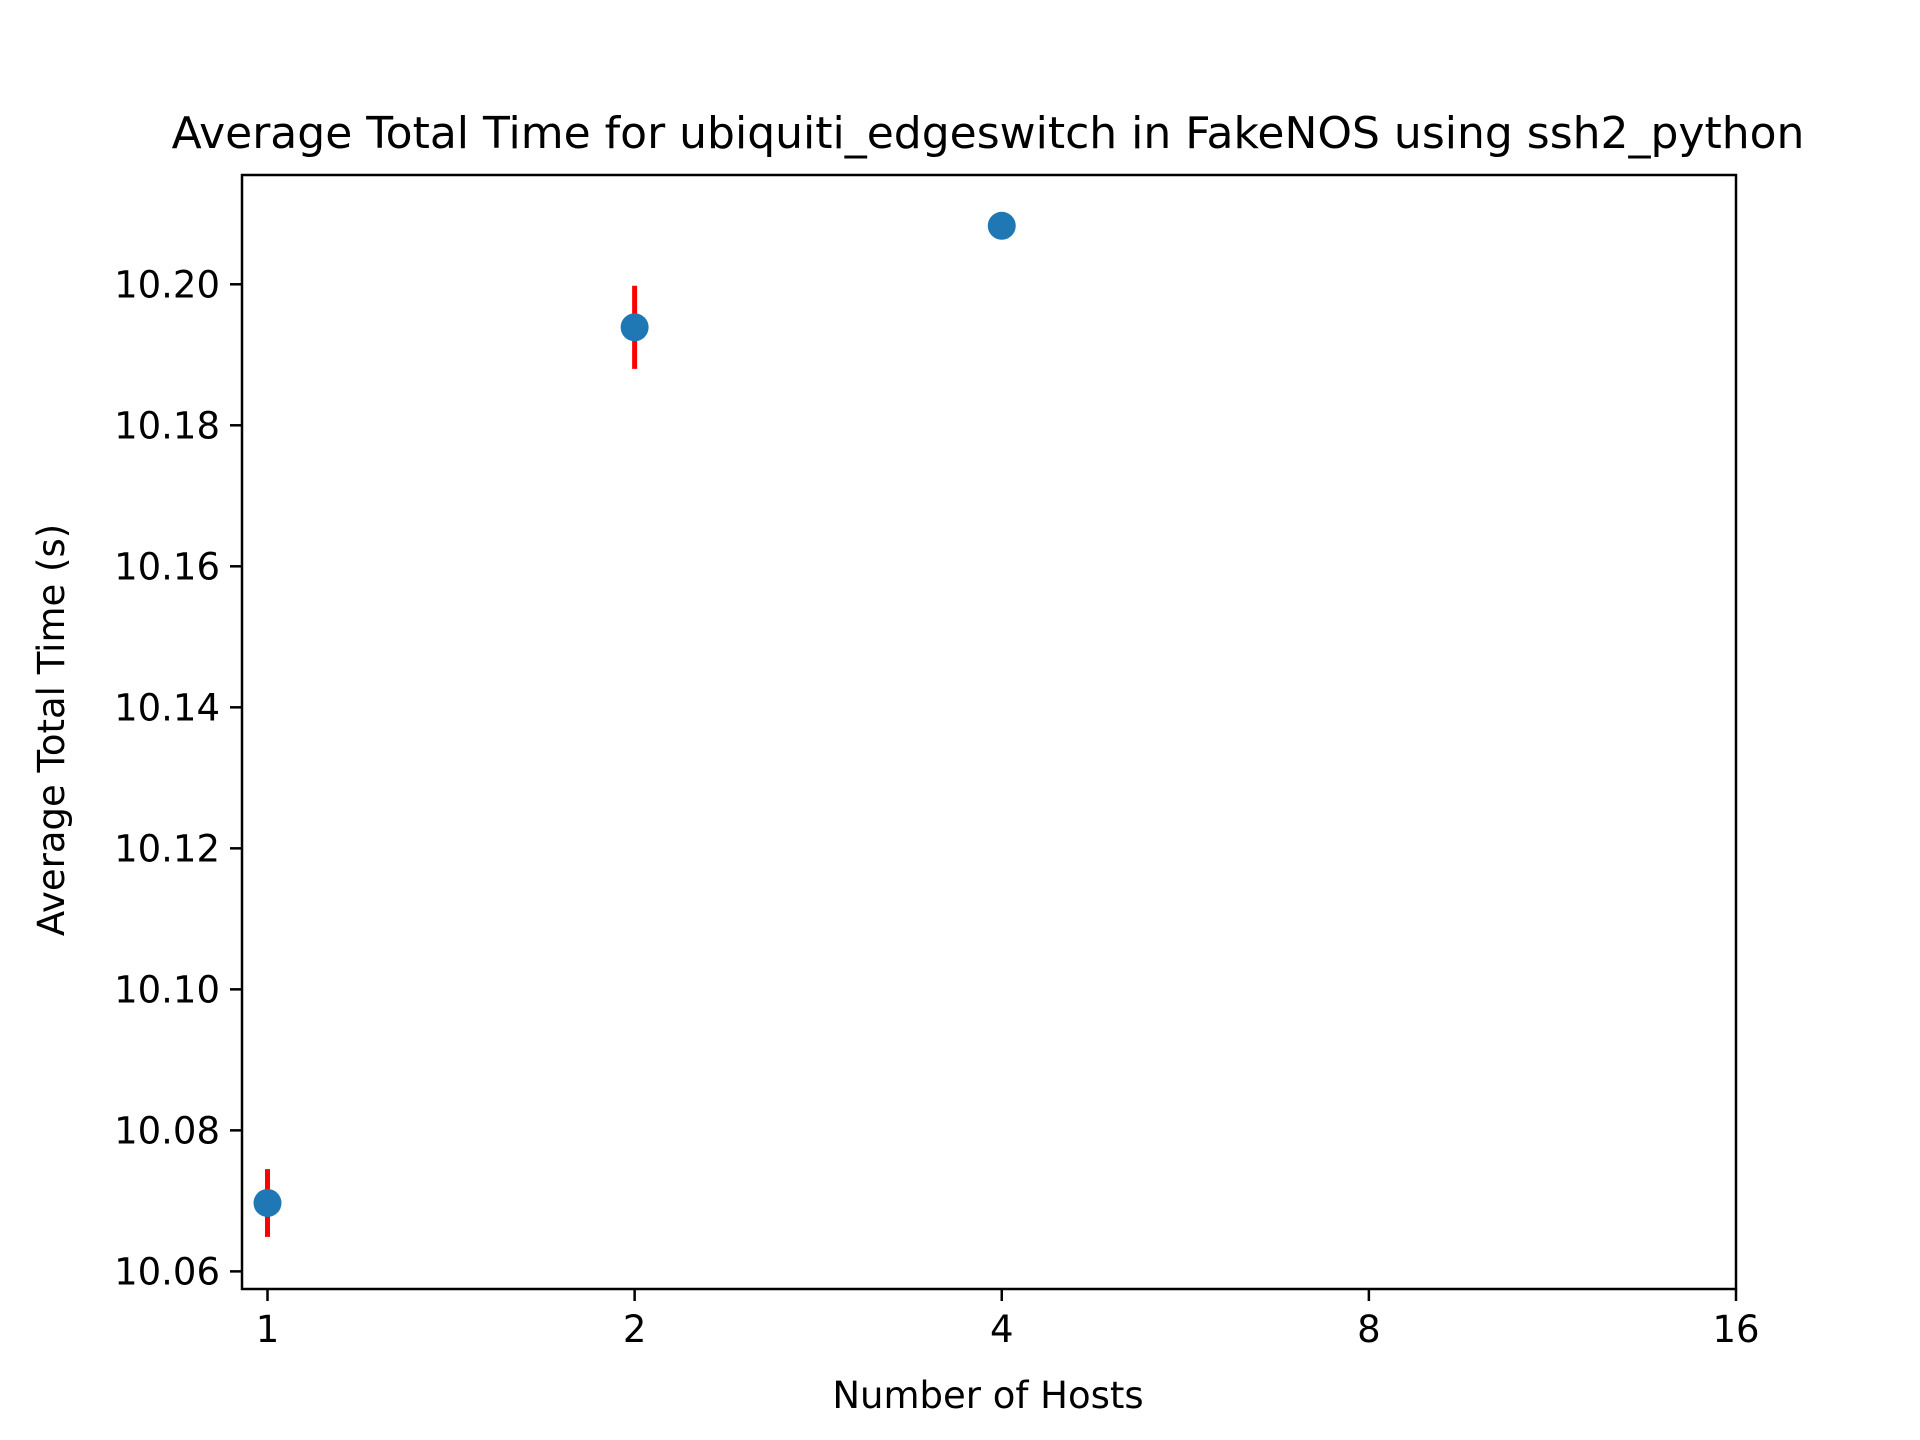 The height and width of the screenshot is (1440, 1920). I want to click on x-tick-label: 4, so click(1002, 1329).